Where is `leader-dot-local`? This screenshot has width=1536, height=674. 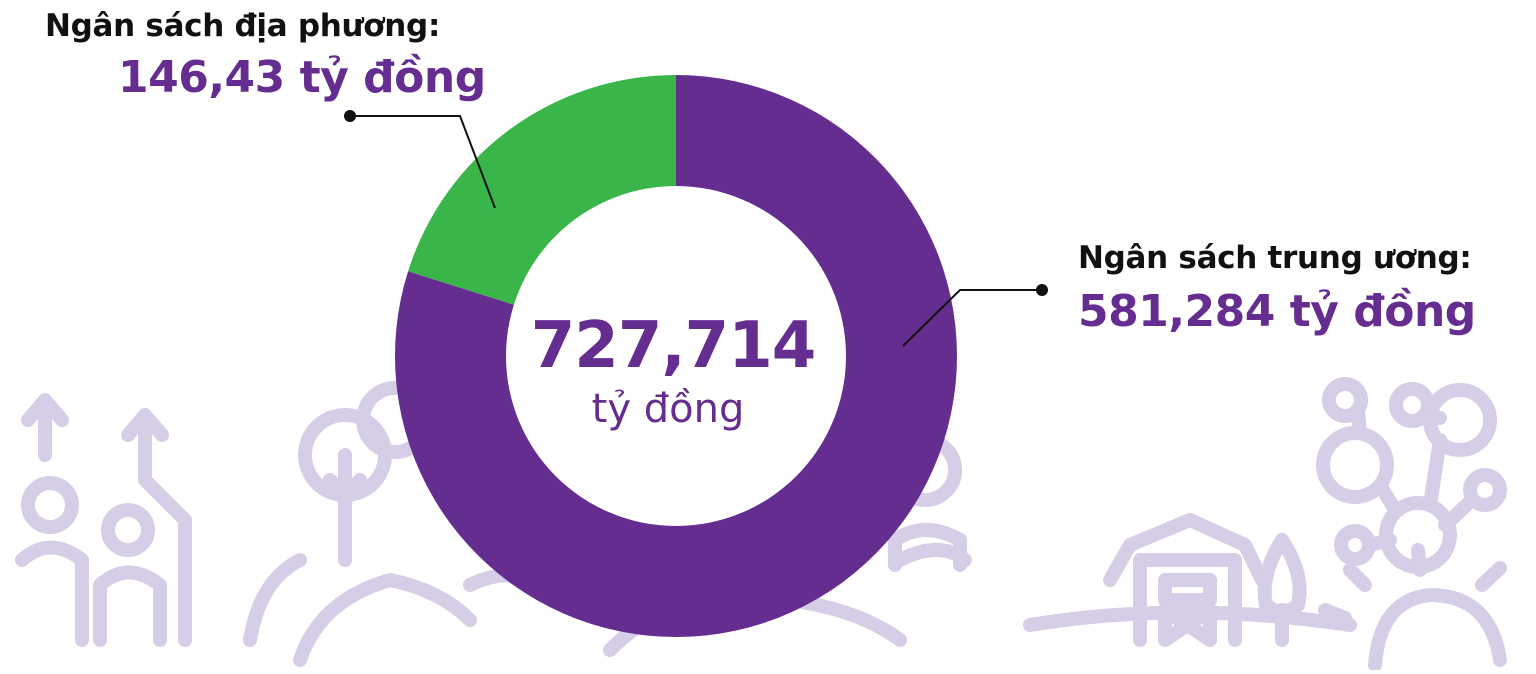 leader-dot-local is located at coordinates (350, 116).